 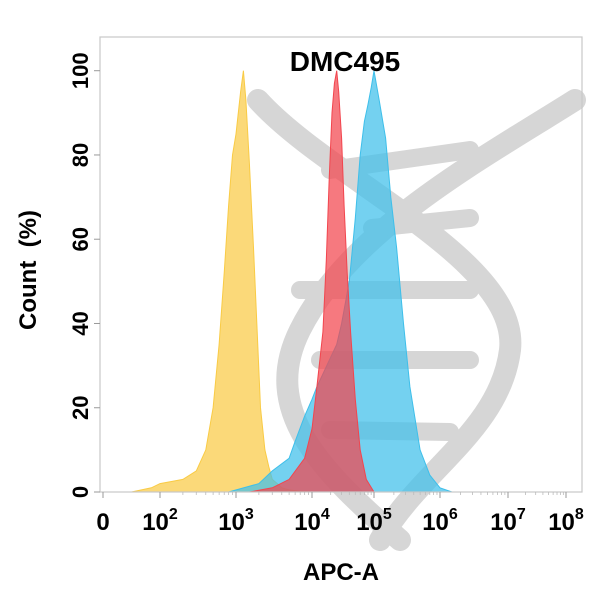 I want to click on x-tick-label: 10⁴, so click(x=312, y=521).